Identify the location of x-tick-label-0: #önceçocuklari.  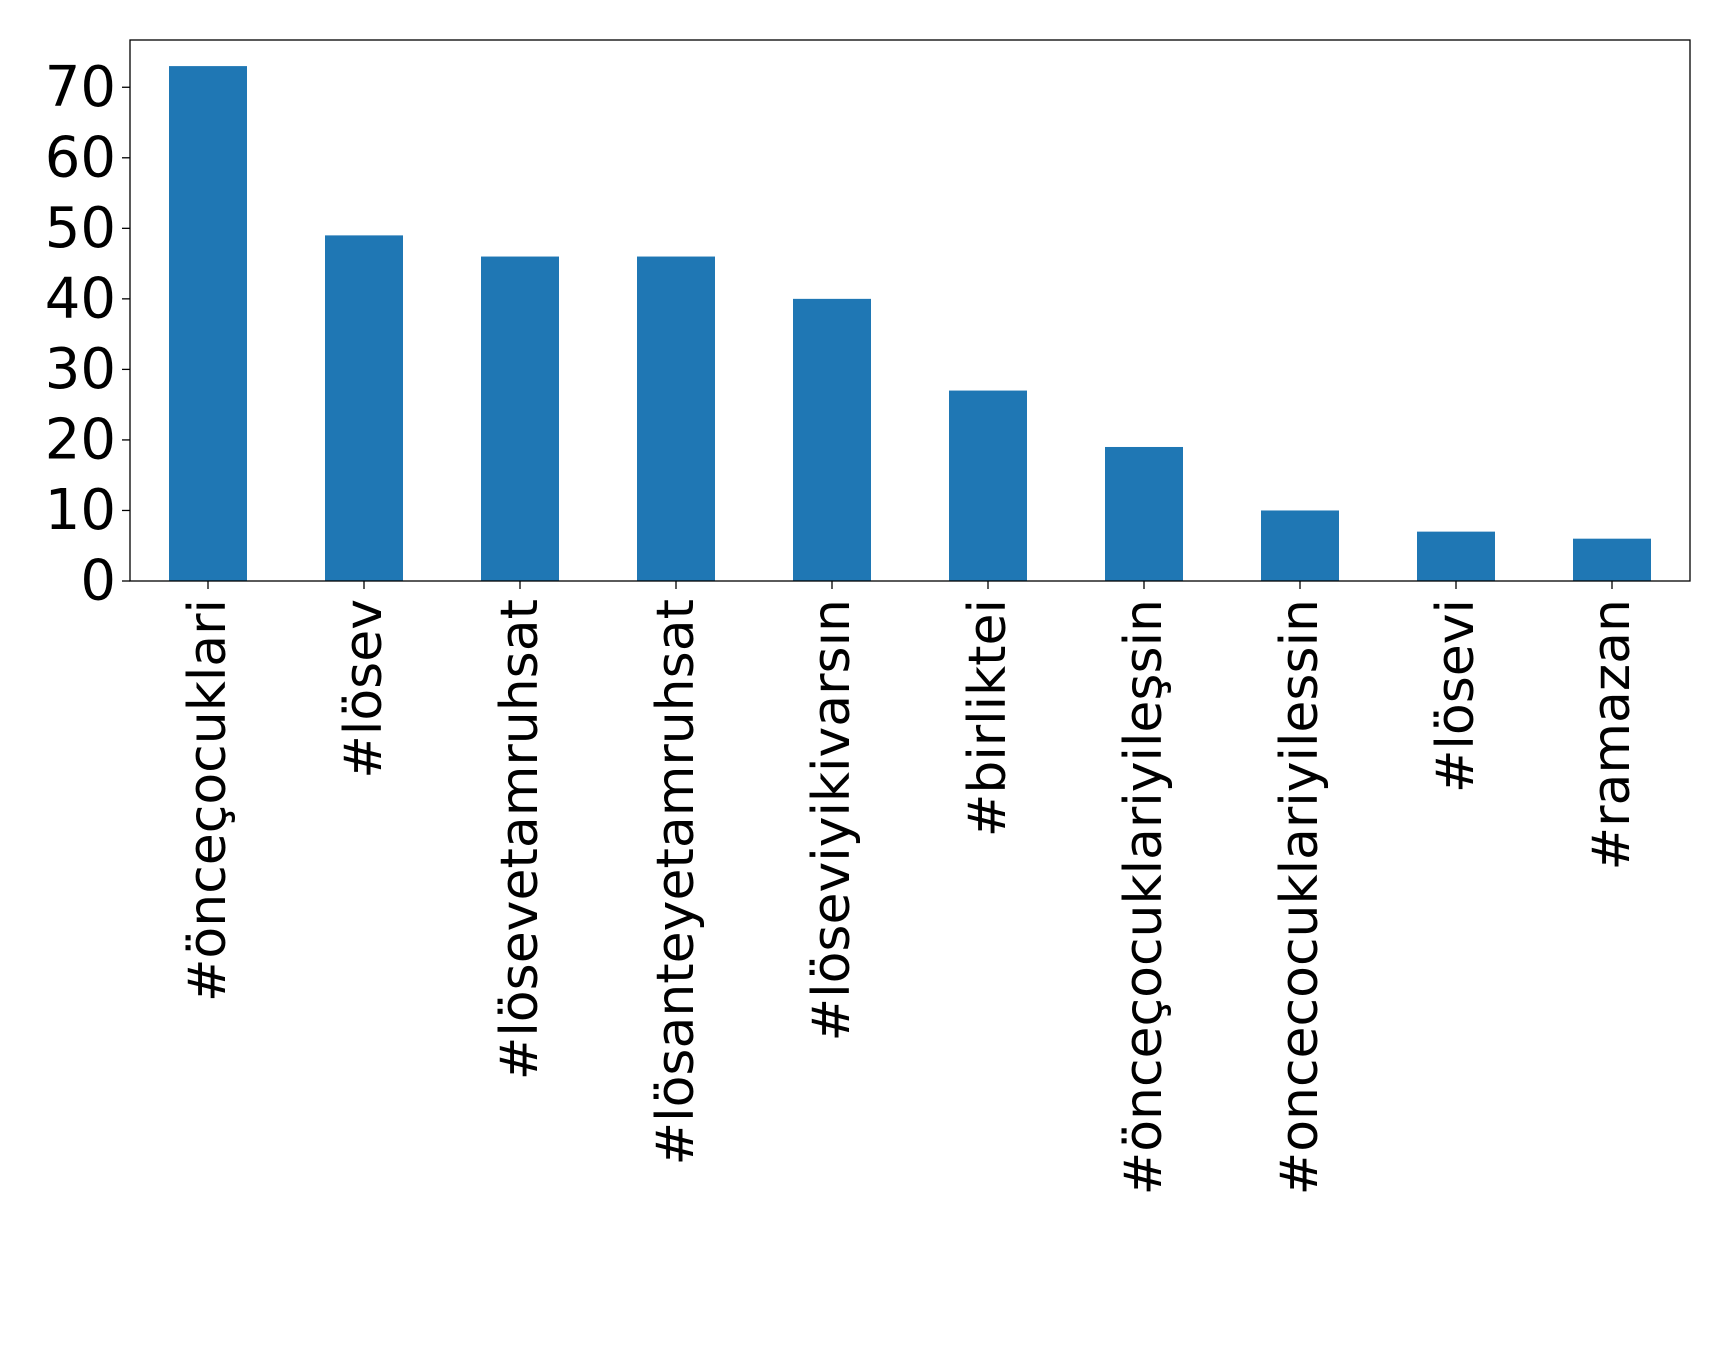
(208, 800).